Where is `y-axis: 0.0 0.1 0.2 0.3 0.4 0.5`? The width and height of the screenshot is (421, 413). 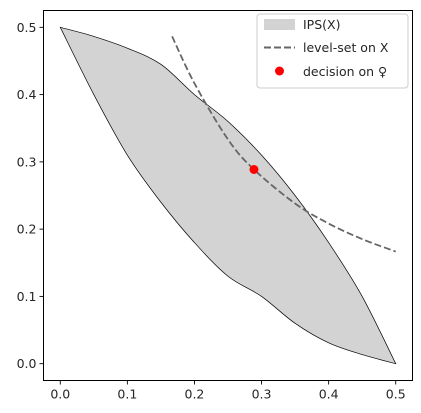 y-axis: 0.0 0.1 0.2 0.3 0.4 0.5 is located at coordinates (30, 195).